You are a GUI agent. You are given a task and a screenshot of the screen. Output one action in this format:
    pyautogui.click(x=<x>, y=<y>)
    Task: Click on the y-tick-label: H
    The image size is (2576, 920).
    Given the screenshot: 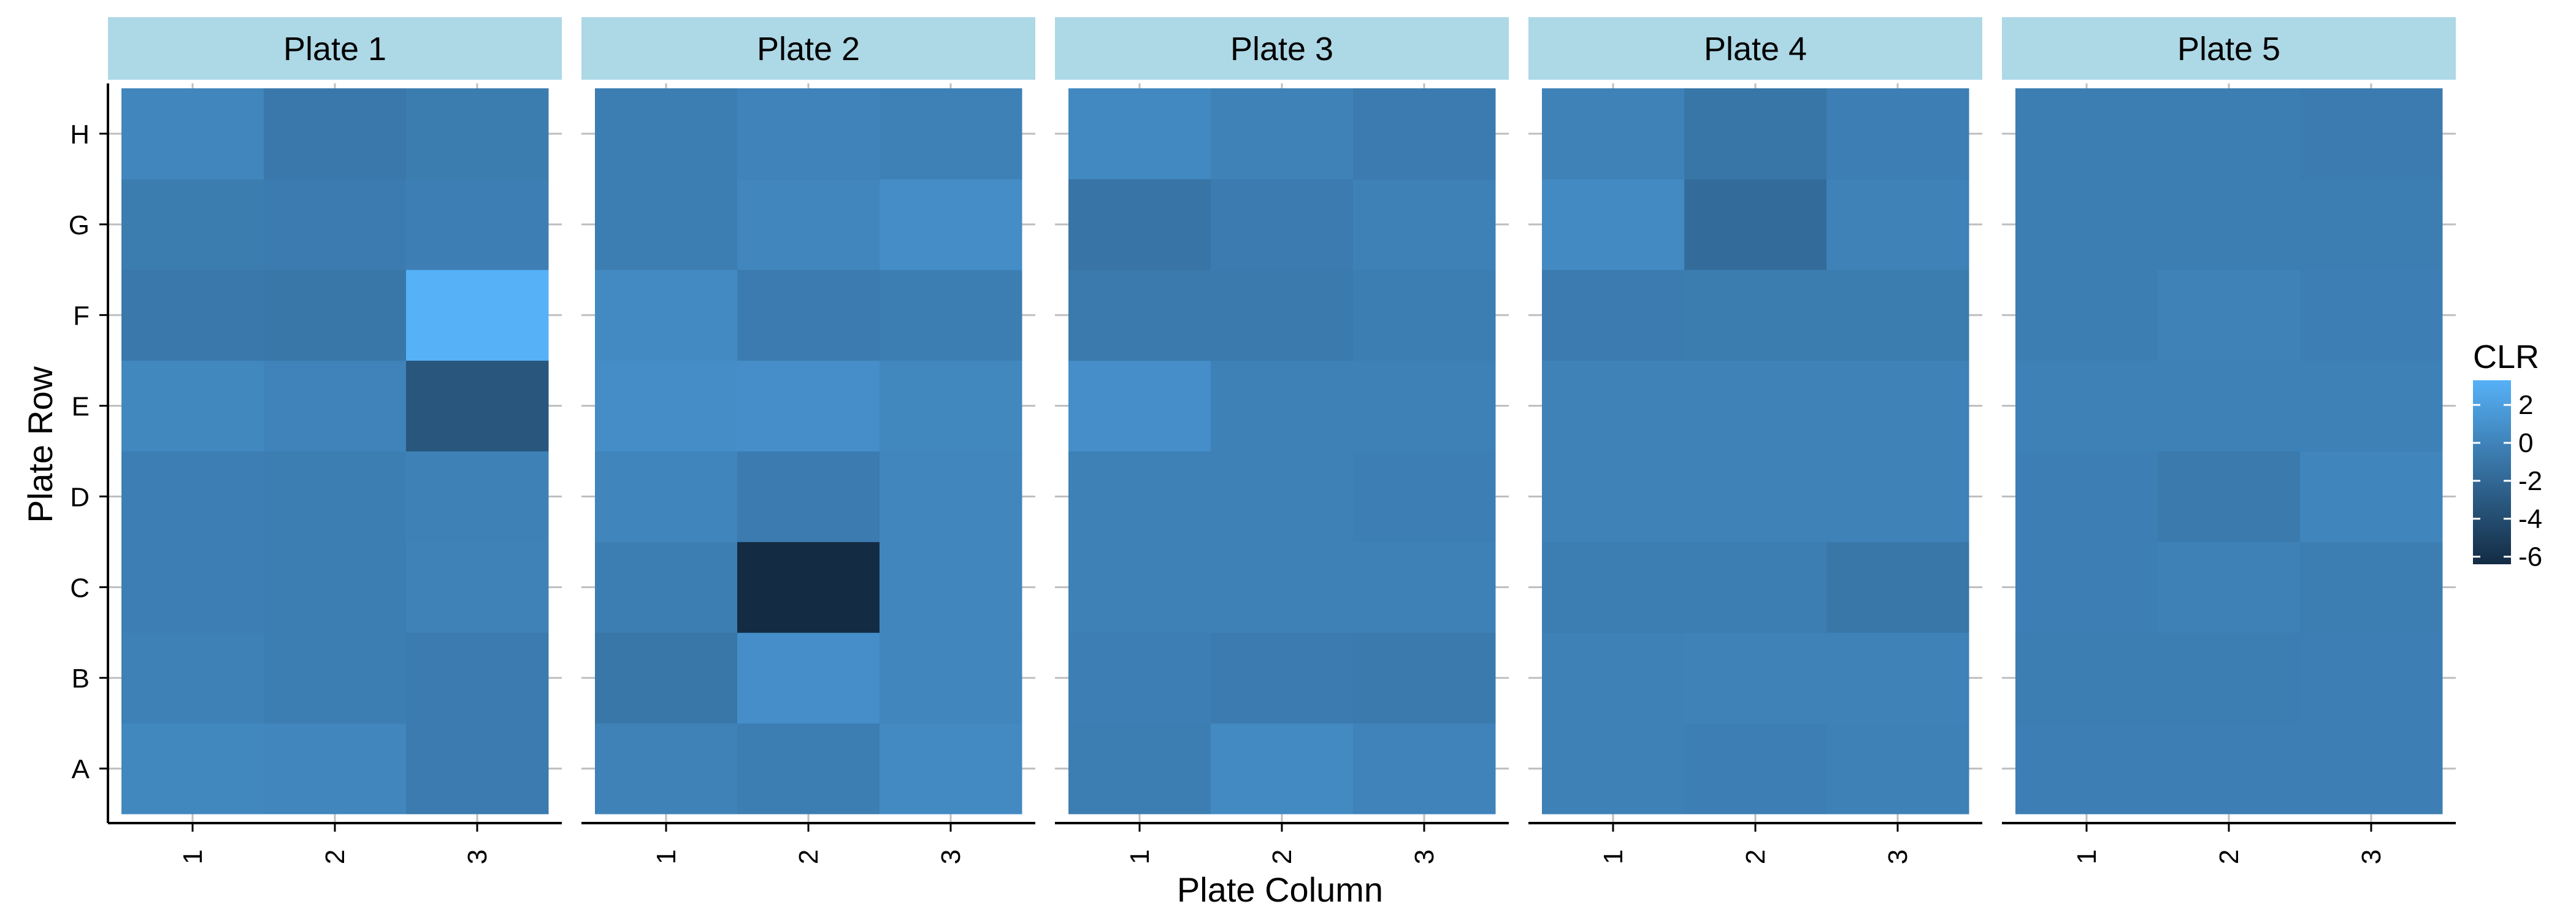 What is the action you would take?
    pyautogui.click(x=80, y=135)
    